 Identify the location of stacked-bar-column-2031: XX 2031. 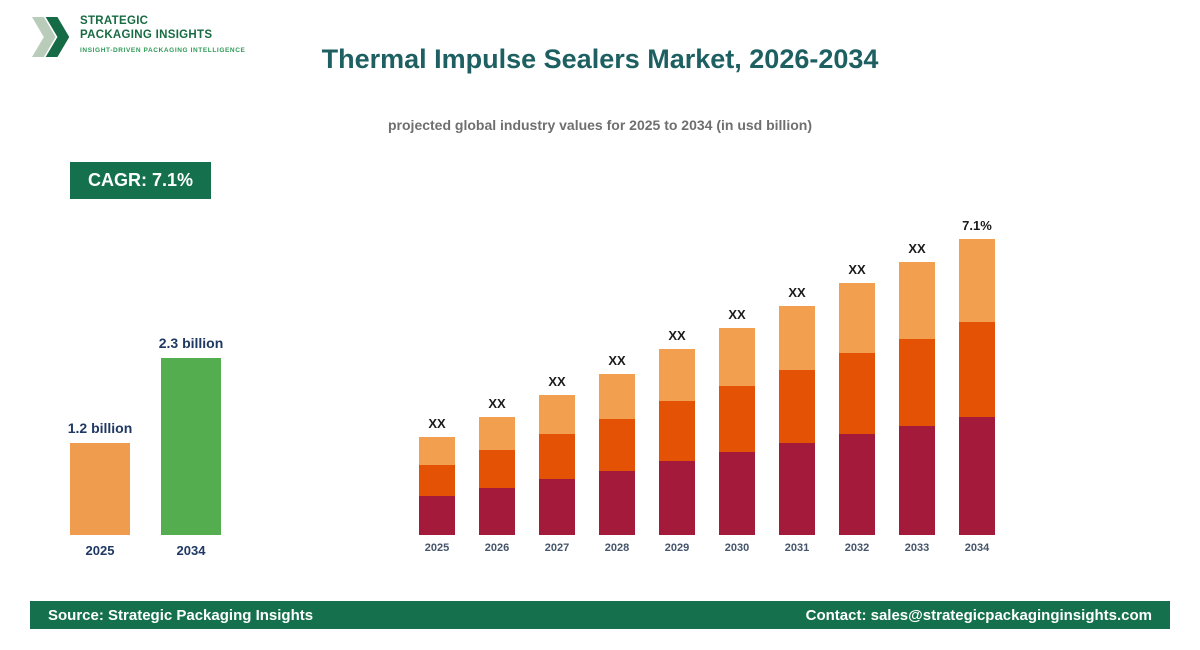
(797, 379).